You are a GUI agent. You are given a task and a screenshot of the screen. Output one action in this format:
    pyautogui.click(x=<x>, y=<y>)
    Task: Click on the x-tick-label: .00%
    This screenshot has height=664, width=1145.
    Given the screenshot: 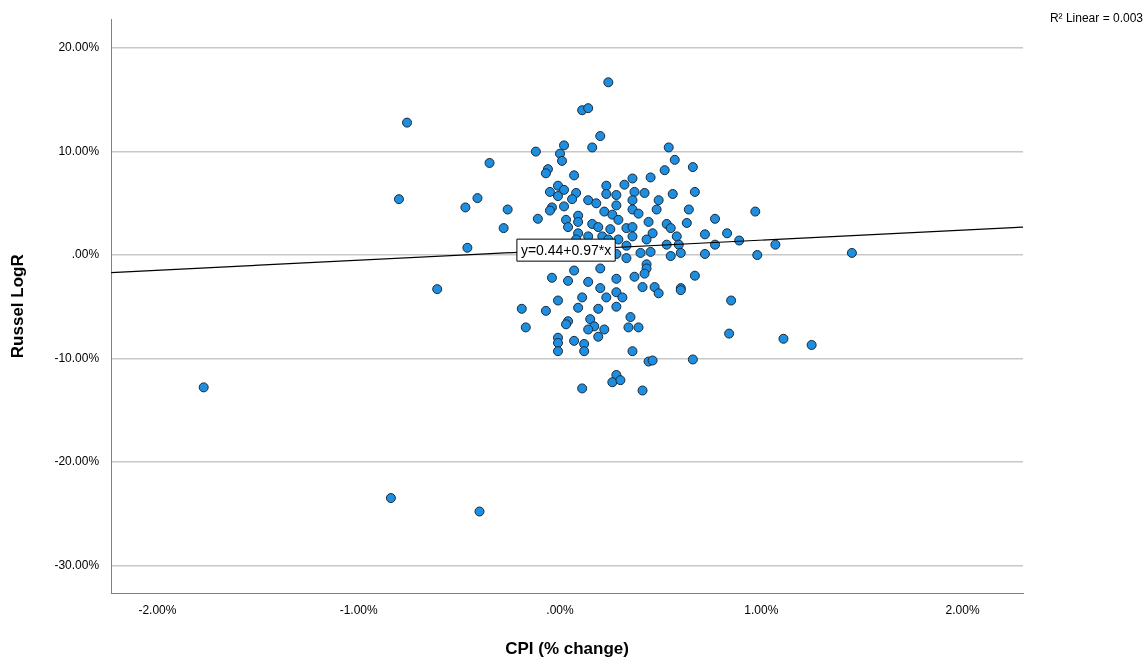 What is the action you would take?
    pyautogui.click(x=560, y=609)
    